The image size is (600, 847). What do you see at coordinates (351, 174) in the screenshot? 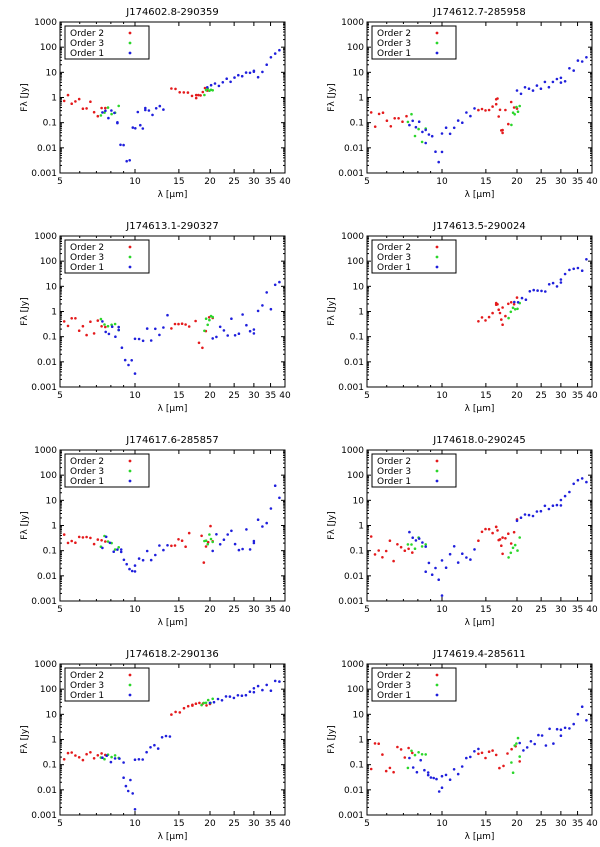
I see `y-tick-label: 0.001` at bounding box center [351, 174].